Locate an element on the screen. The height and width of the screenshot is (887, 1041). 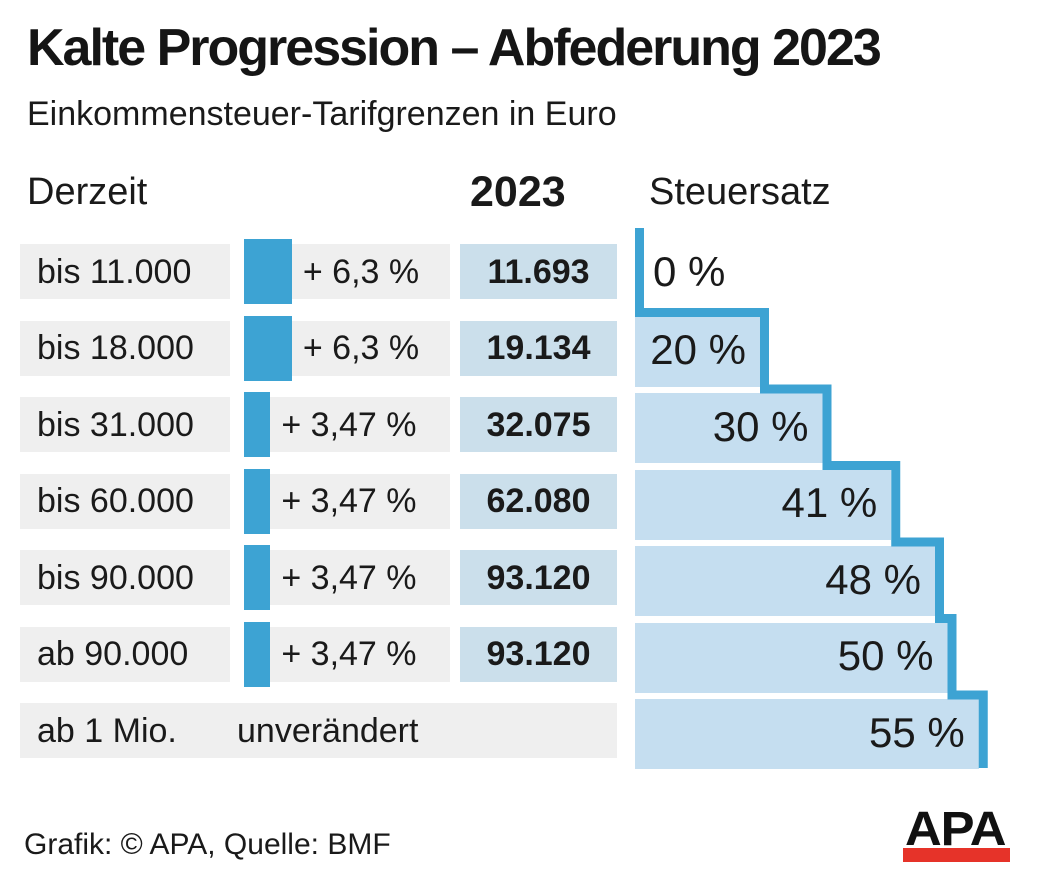
row-current-cell: bis 11.000 is located at coordinates (125, 271).